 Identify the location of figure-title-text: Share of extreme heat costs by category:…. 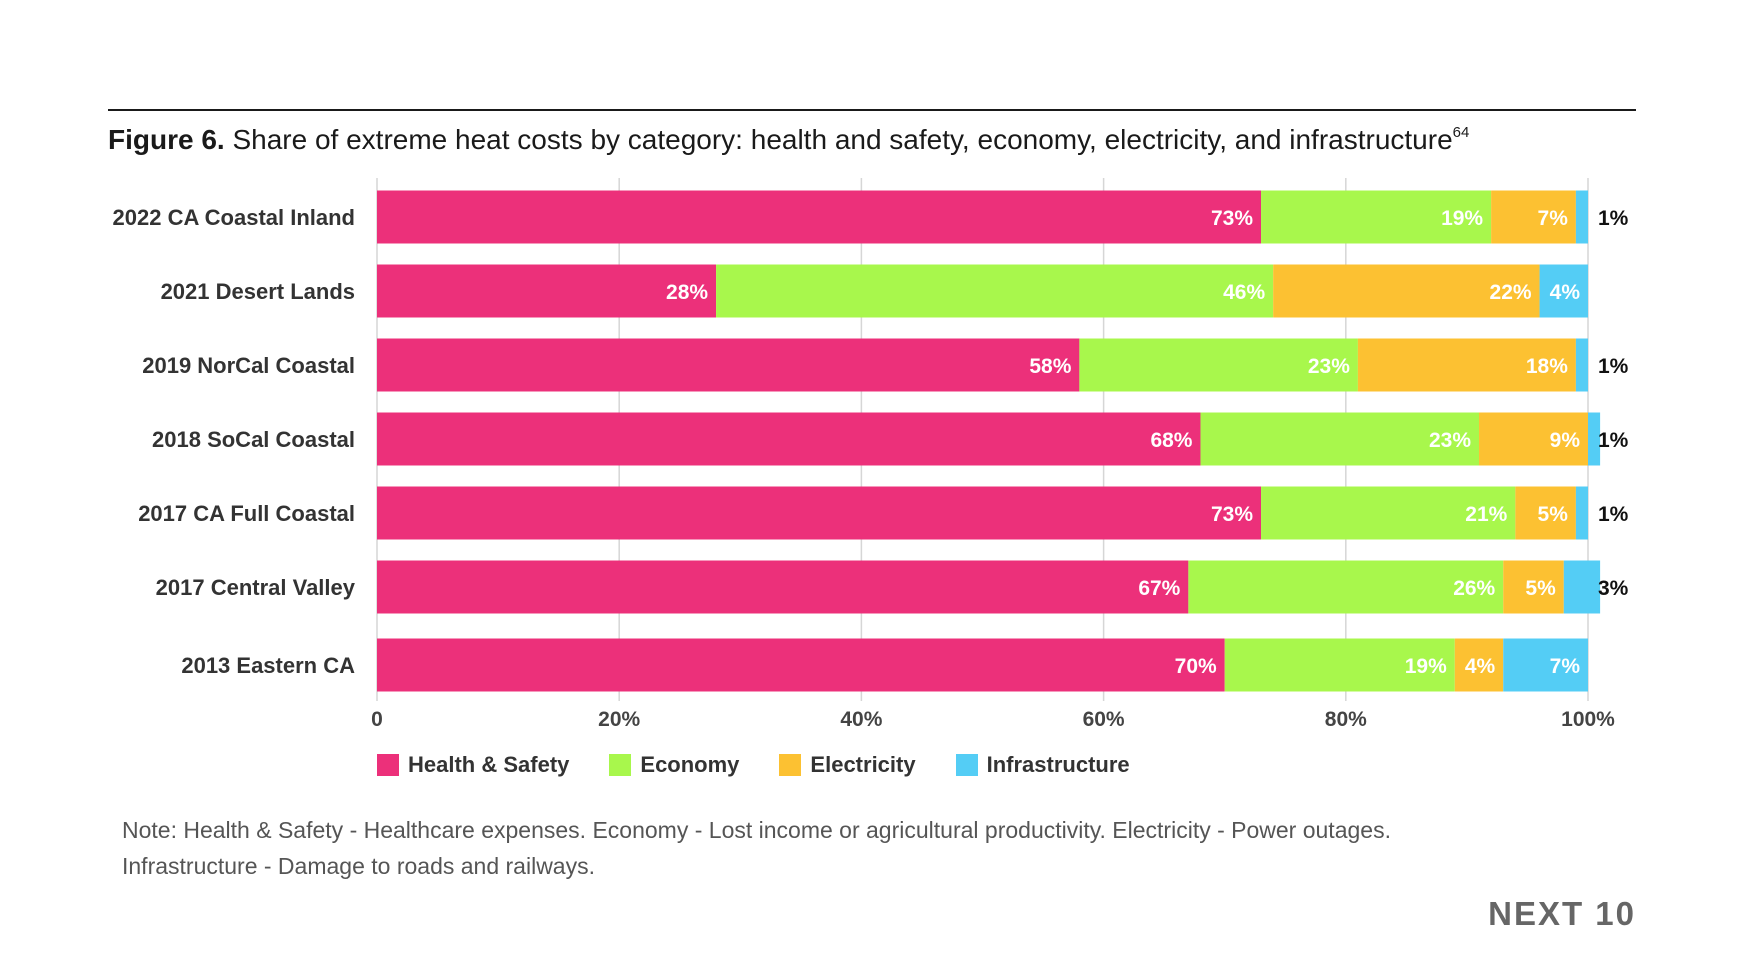
(842, 139).